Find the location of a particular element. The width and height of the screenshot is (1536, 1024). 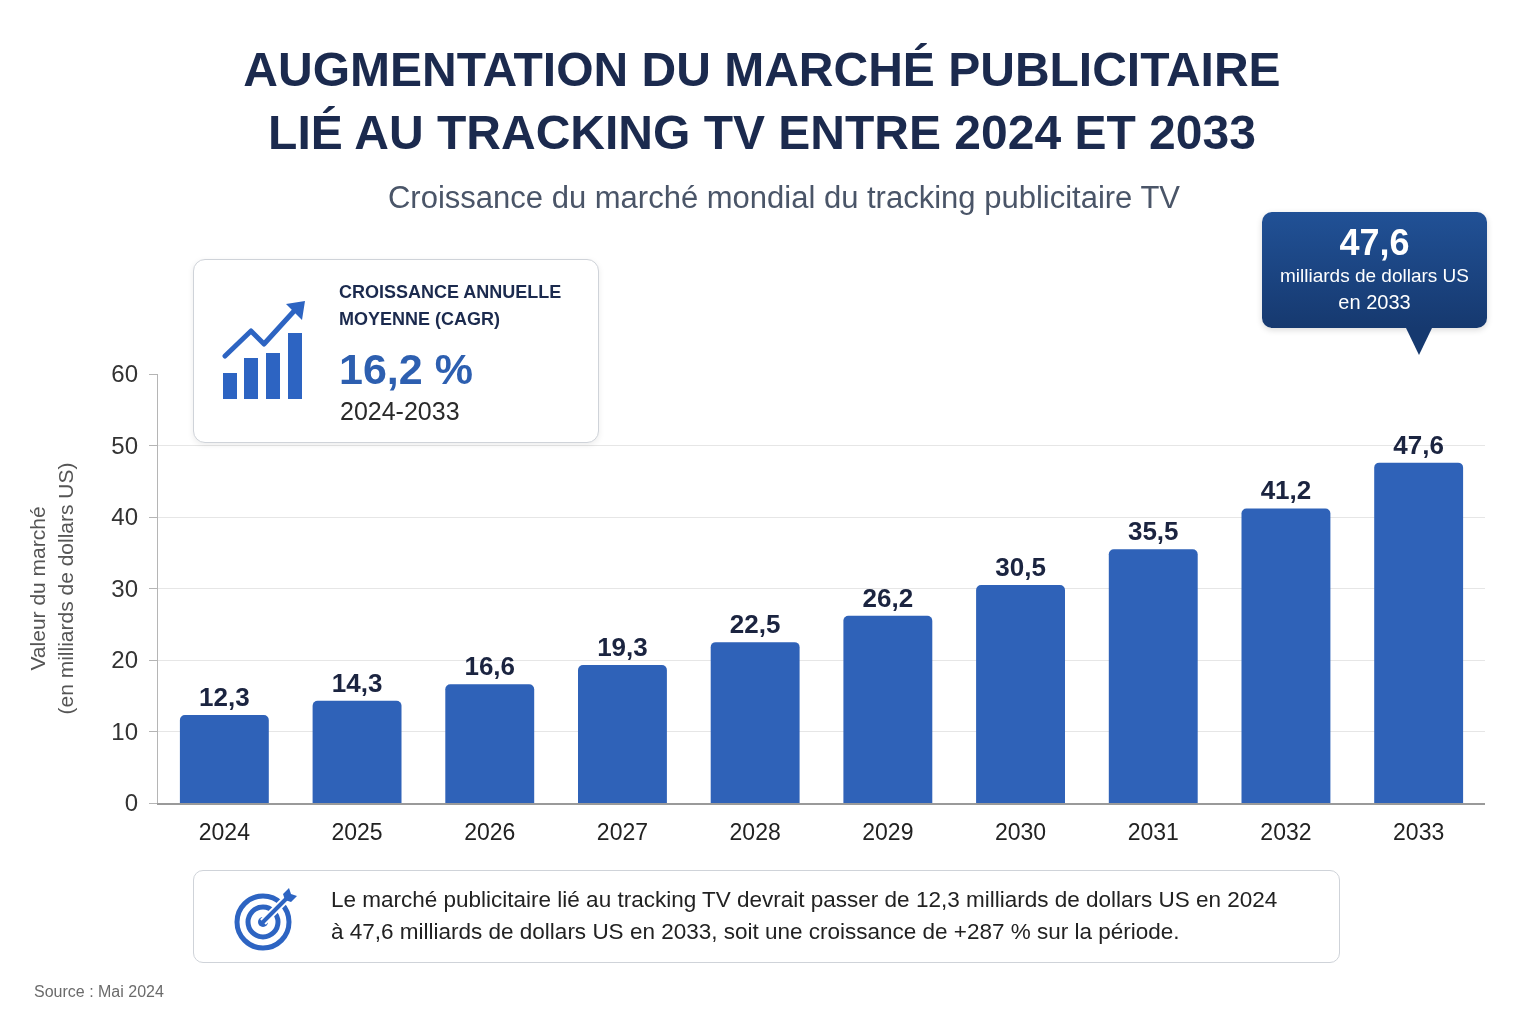

x-tick-label: 2031 is located at coordinates (1153, 832).